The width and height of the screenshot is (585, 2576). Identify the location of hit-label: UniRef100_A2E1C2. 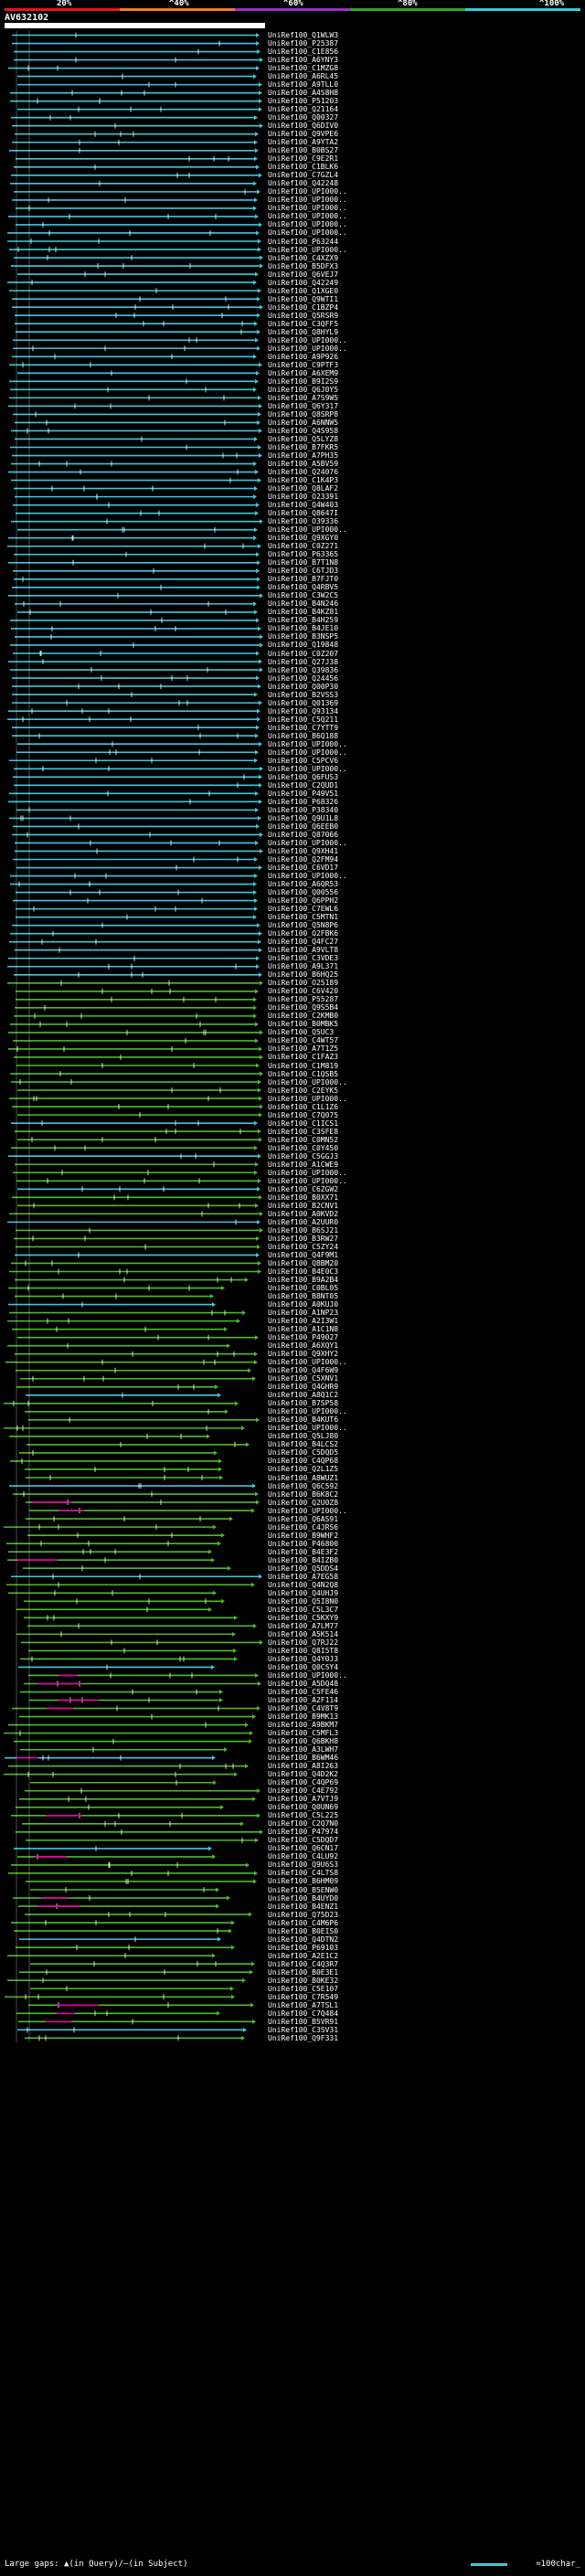
(303, 1955).